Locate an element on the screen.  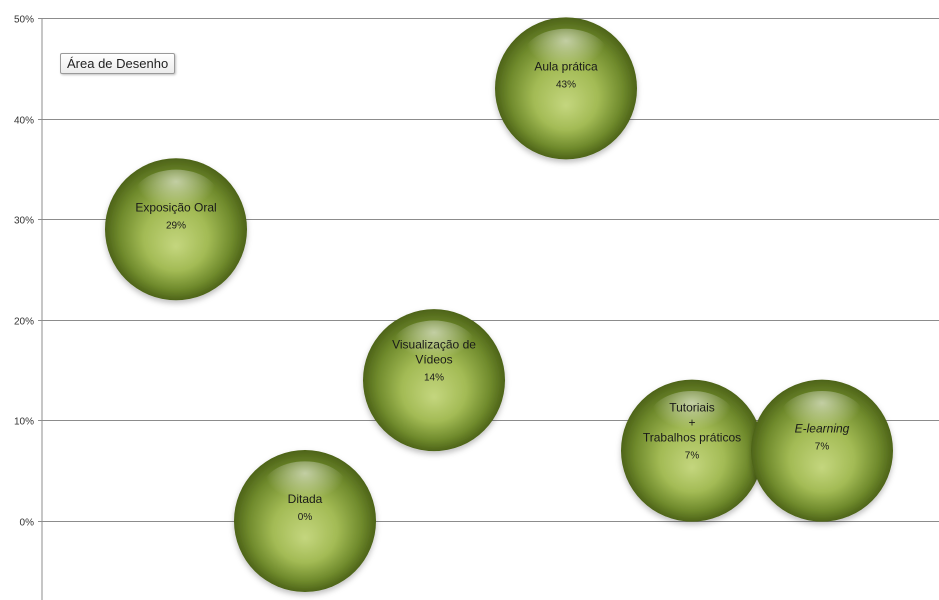
bubble: Tutoriais+Trabalhos práticos 7% is located at coordinates (692, 450).